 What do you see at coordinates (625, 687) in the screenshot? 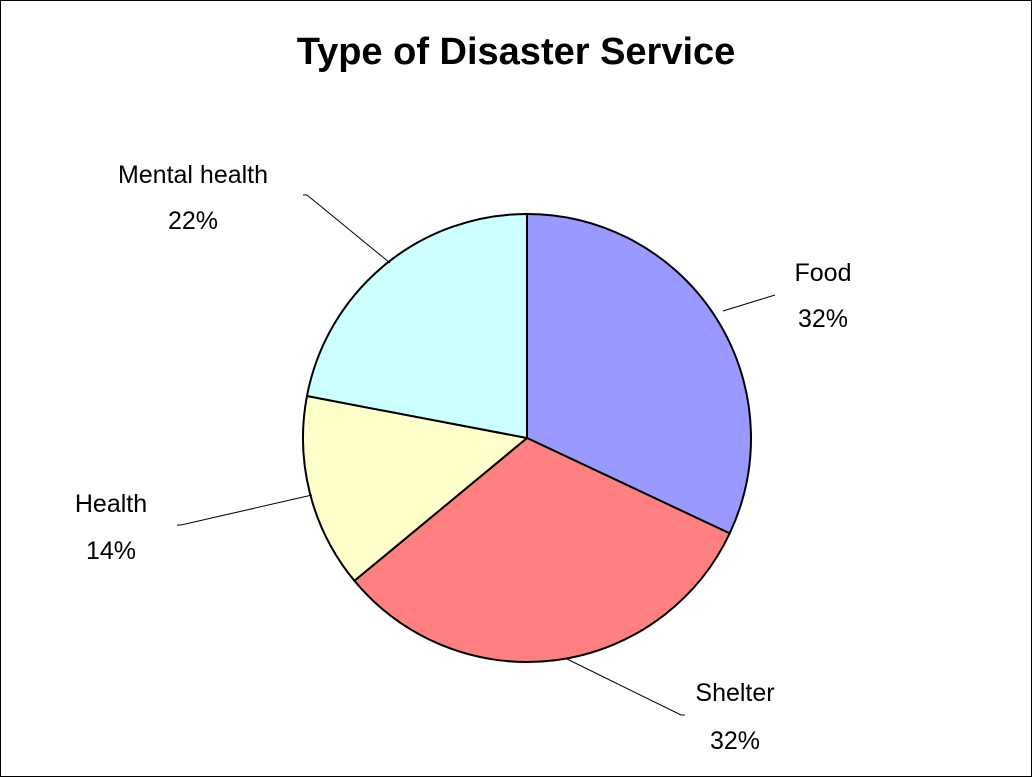
I see `leader-line-shelter` at bounding box center [625, 687].